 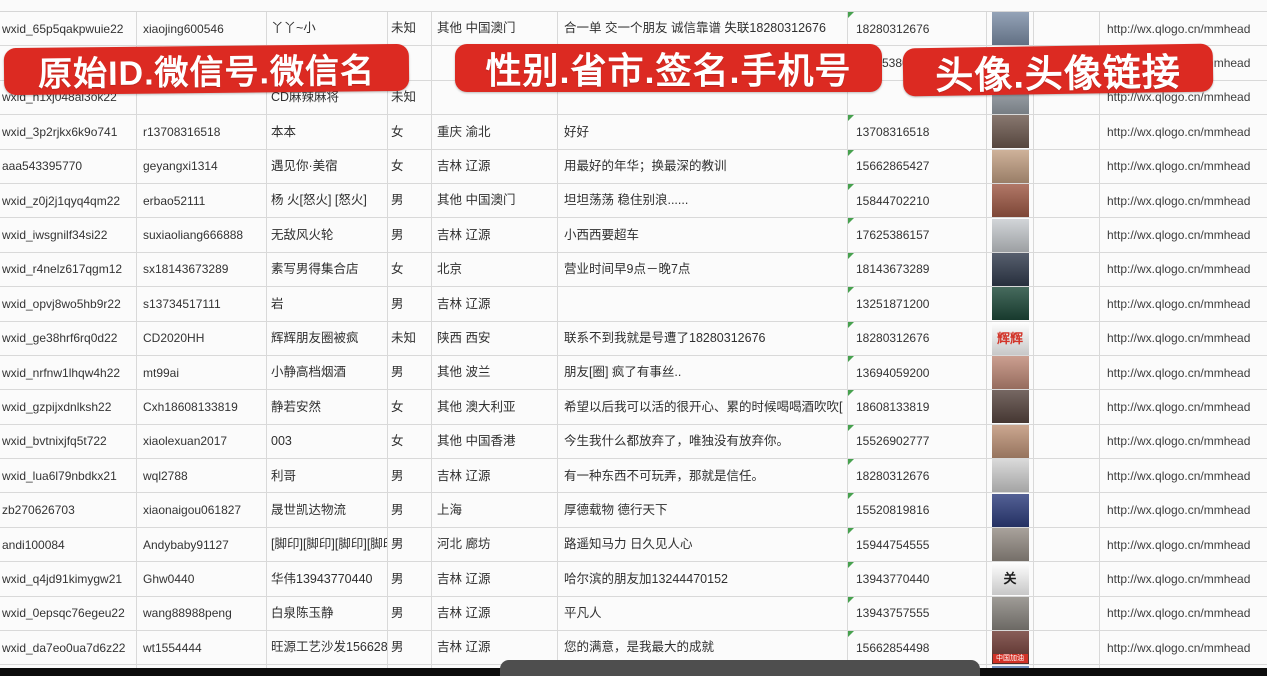 What do you see at coordinates (917, 407) in the screenshot?
I see `cell-phone: 18608133819` at bounding box center [917, 407].